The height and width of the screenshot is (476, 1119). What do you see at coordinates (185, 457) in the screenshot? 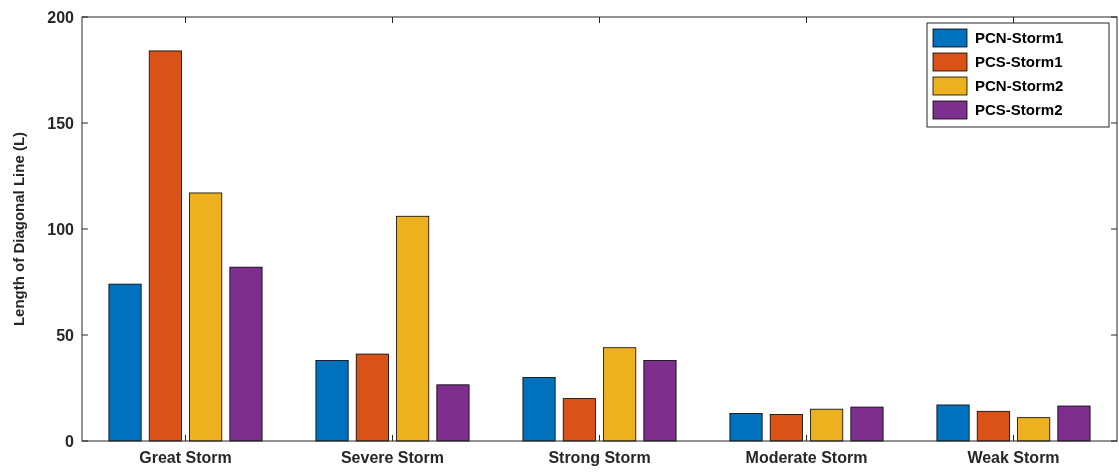
I see `x-tick-label: Great Storm` at bounding box center [185, 457].